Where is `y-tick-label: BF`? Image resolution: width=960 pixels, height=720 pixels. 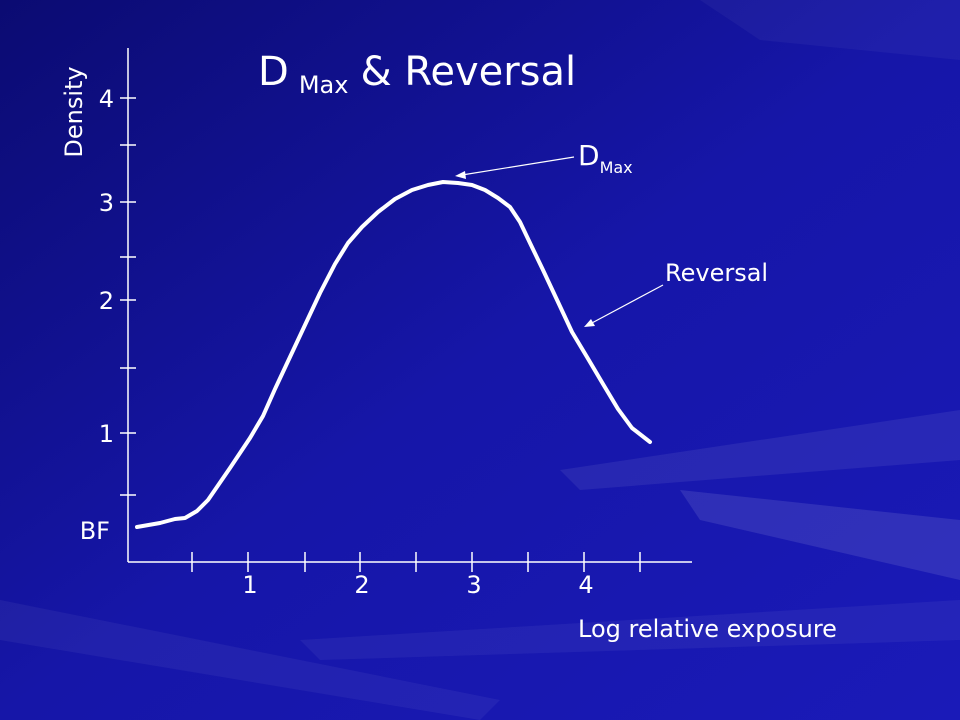
y-tick-label: BF is located at coordinates (95, 531).